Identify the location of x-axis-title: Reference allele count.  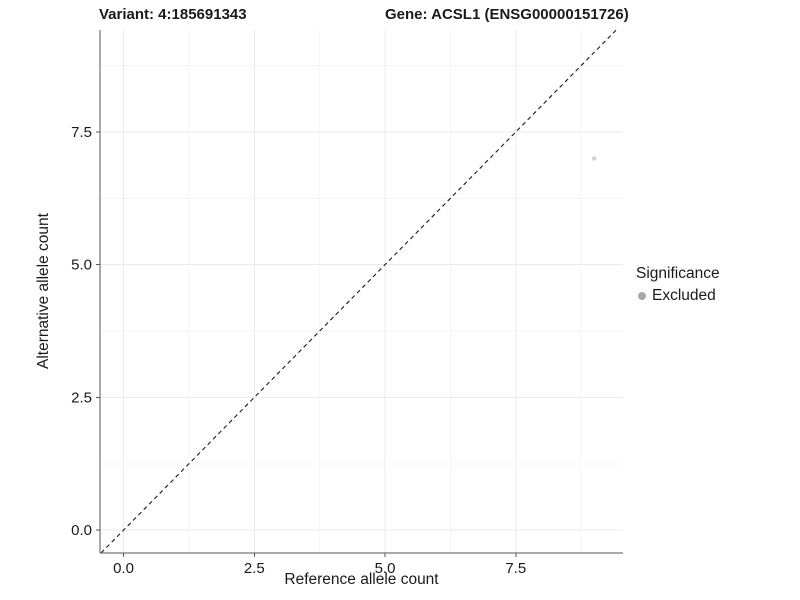
(361, 579).